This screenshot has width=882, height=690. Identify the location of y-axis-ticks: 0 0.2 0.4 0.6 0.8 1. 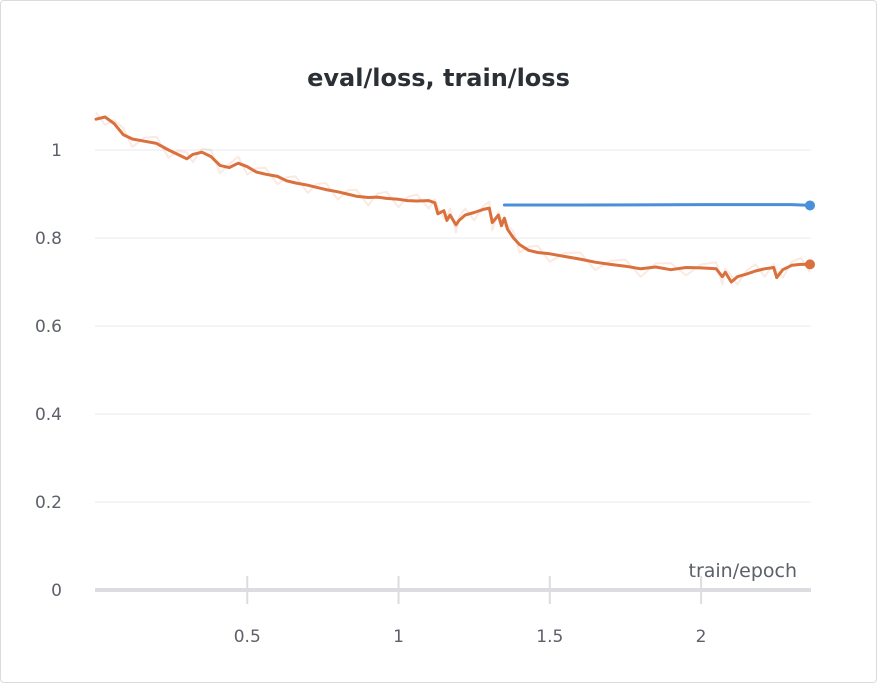
(48, 371).